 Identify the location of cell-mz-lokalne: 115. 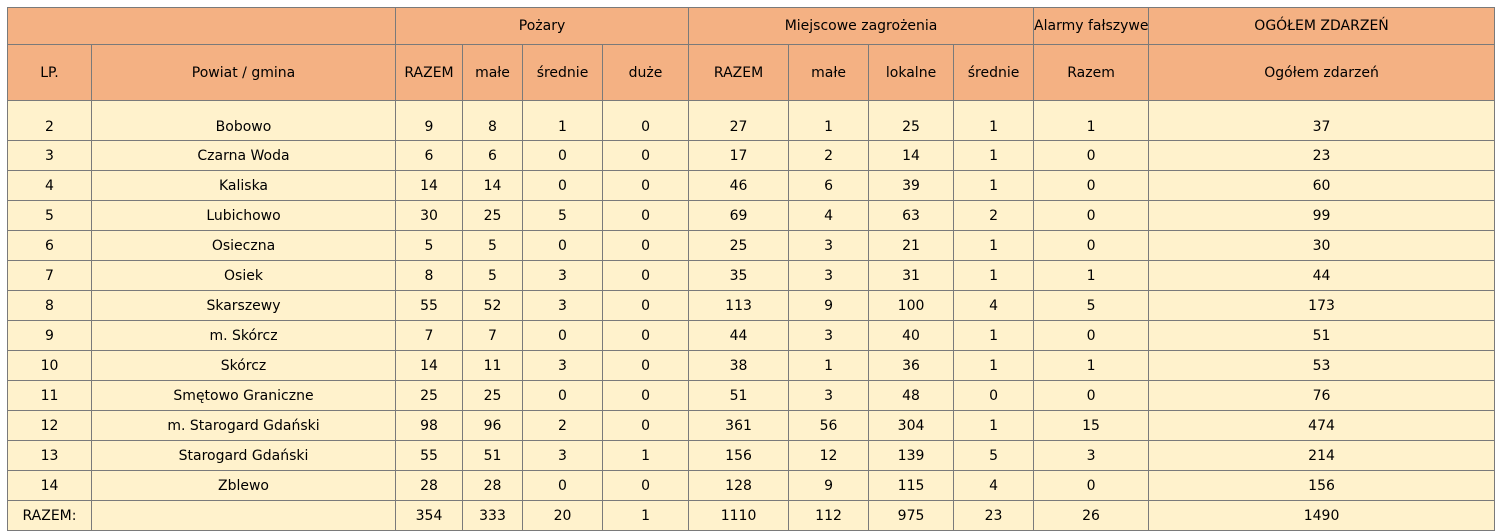
(911, 485).